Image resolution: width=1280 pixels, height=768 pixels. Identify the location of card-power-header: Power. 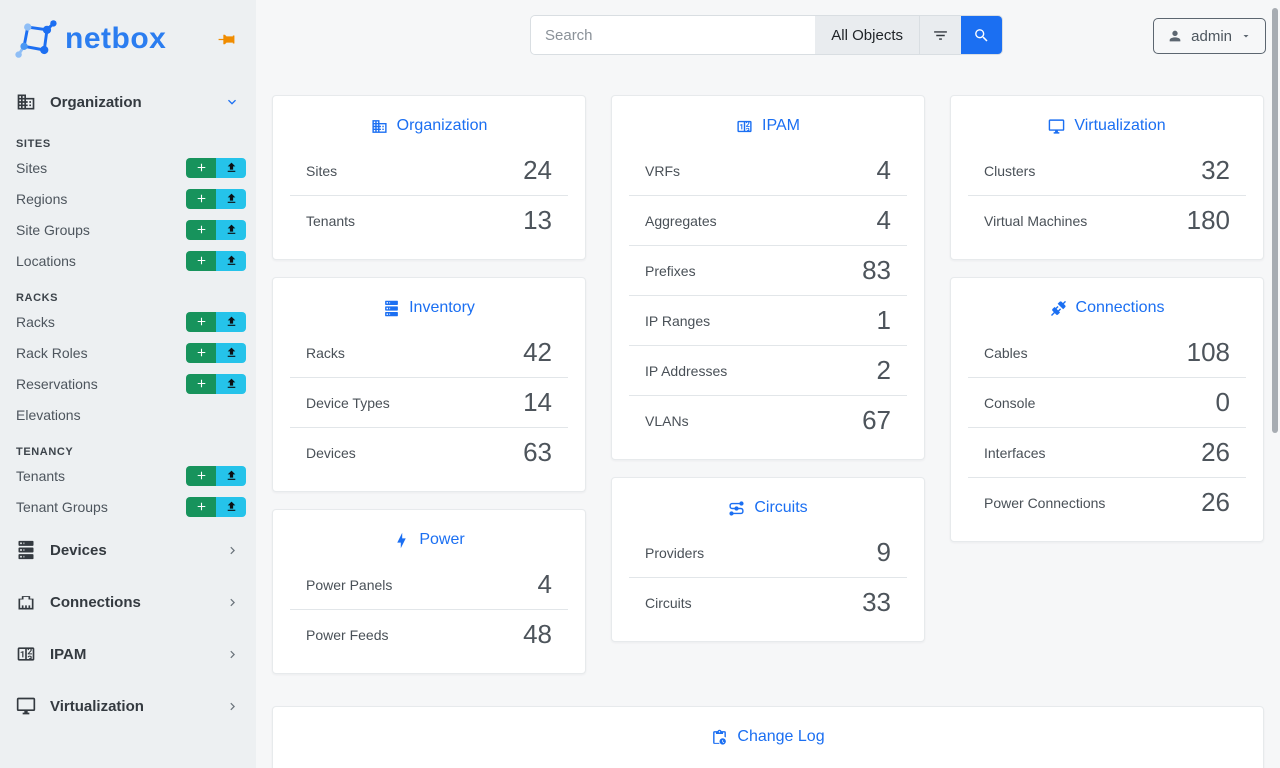
(429, 540).